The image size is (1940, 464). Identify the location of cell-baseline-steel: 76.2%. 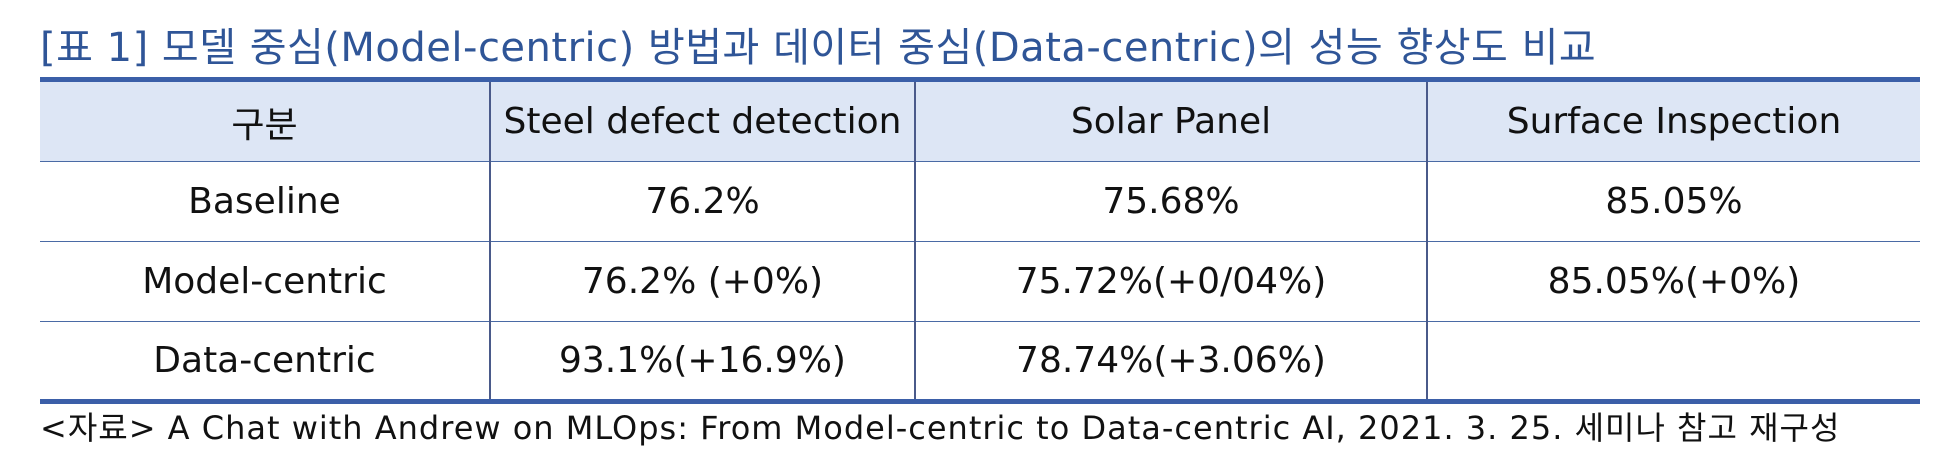
(702, 201).